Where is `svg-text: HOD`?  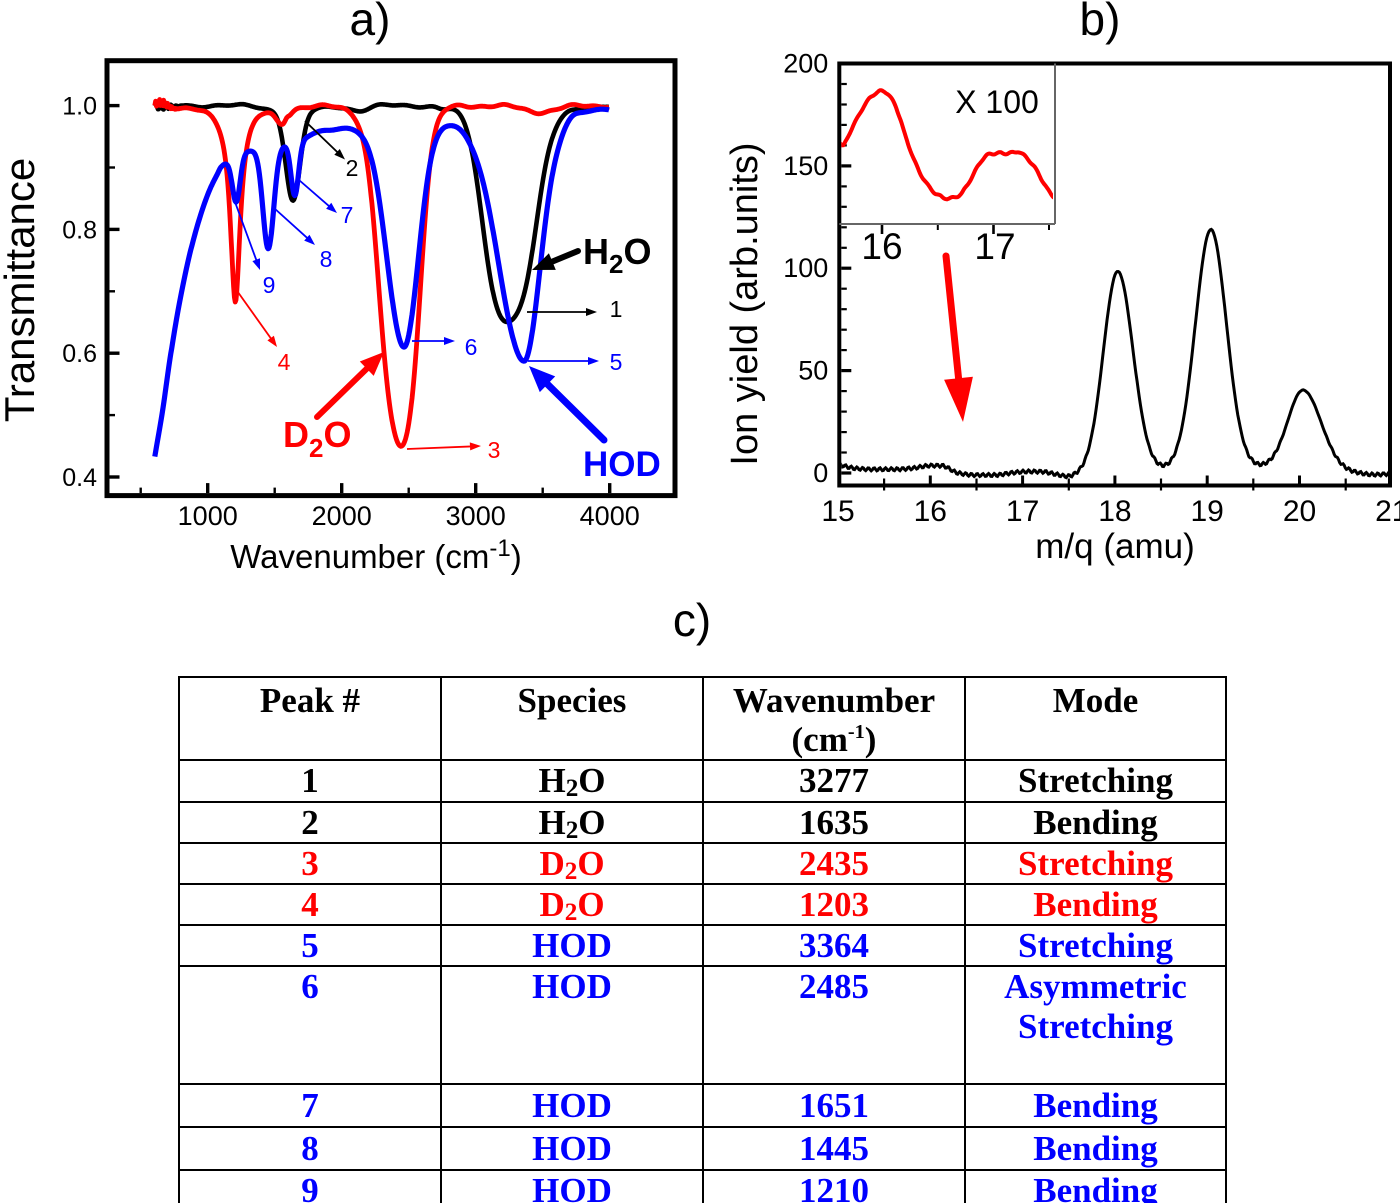
svg-text: HOD is located at coordinates (622, 464).